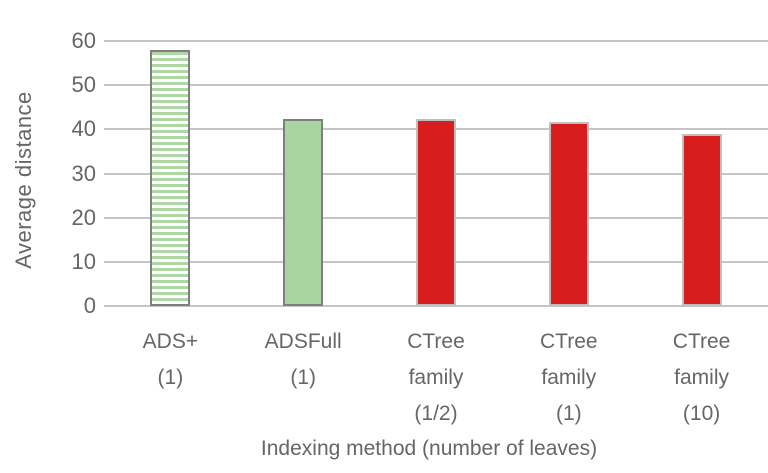  What do you see at coordinates (303, 359) in the screenshot?
I see `category-label: ADSFull (1)` at bounding box center [303, 359].